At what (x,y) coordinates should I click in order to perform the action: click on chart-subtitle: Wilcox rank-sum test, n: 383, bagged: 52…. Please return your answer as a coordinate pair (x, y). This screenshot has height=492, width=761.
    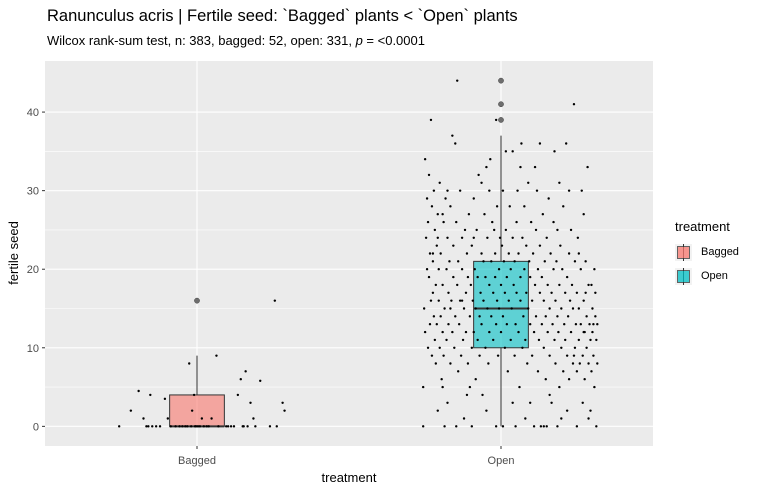
    Looking at the image, I should click on (236, 40).